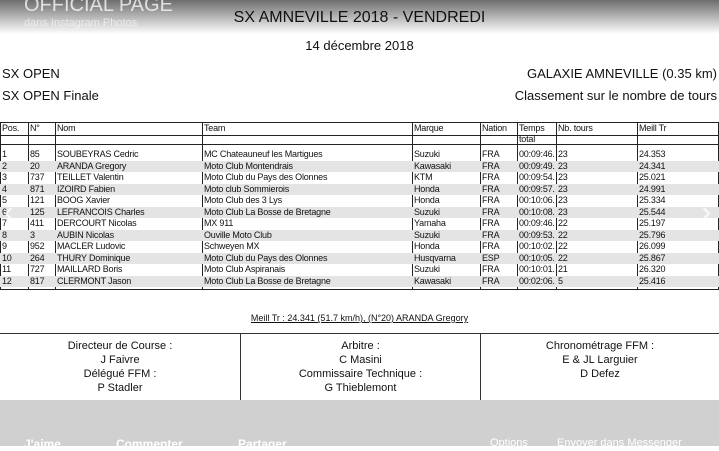 The width and height of the screenshot is (719, 451). What do you see at coordinates (537, 280) in the screenshot?
I see `table-cell: 00:02:06.127` at bounding box center [537, 280].